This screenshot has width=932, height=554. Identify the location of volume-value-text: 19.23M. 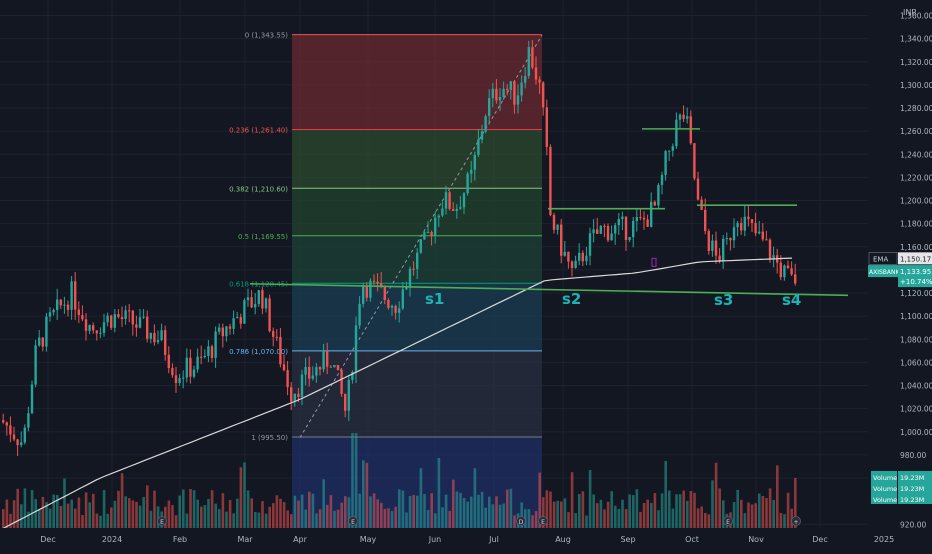
(912, 489).